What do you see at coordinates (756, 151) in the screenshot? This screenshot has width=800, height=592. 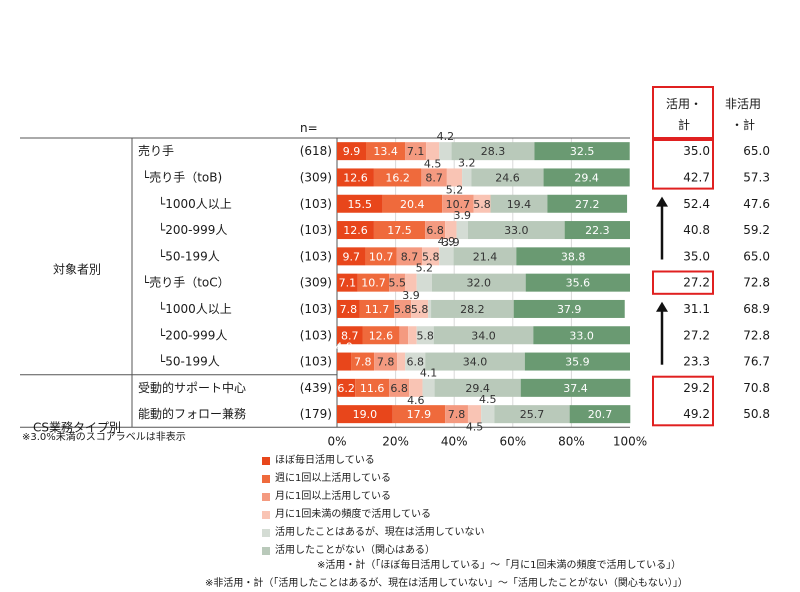 I see `nonuse-total-value: 65.0` at bounding box center [756, 151].